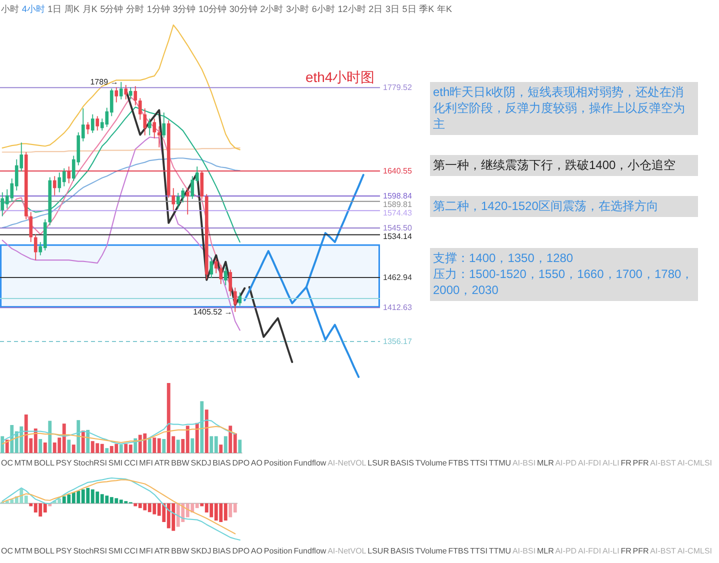 The image size is (719, 563). I want to click on title: eth4小时图, so click(340, 77).